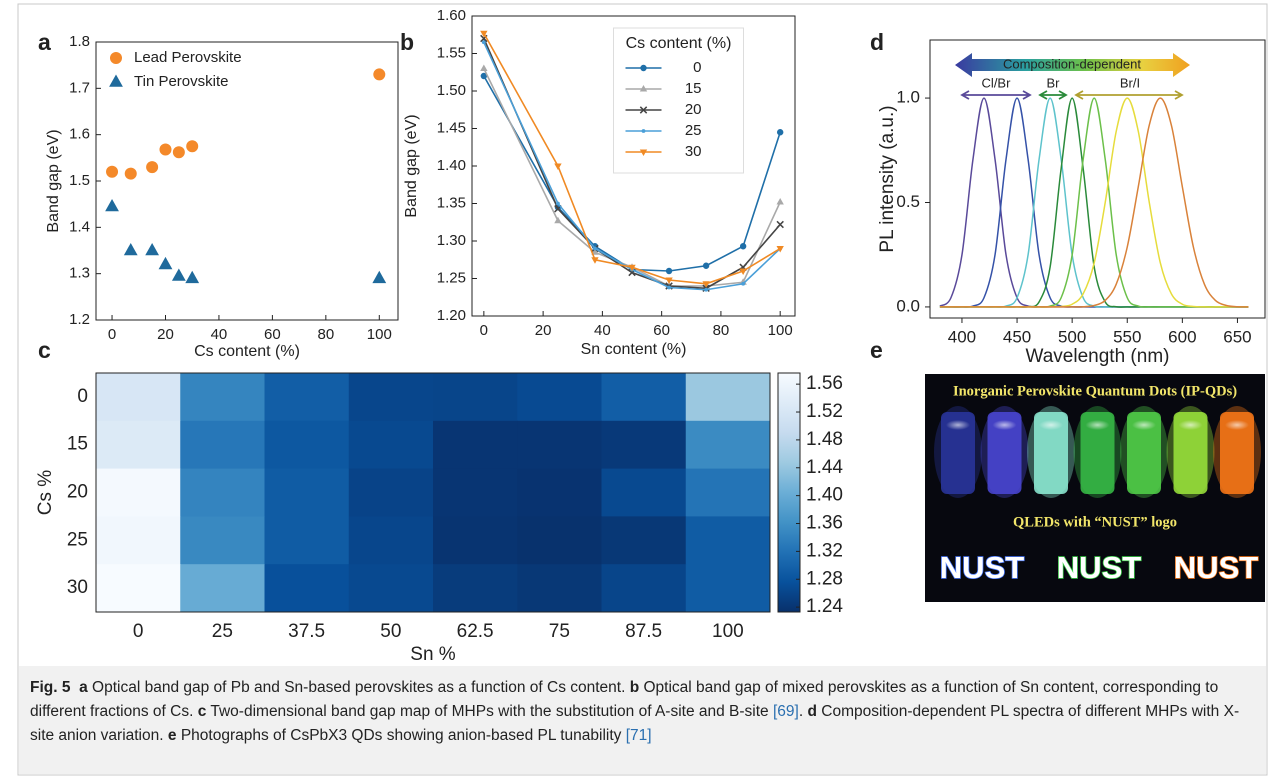  What do you see at coordinates (79, 180) in the screenshot?
I see `y-tick-label: 1.5` at bounding box center [79, 180].